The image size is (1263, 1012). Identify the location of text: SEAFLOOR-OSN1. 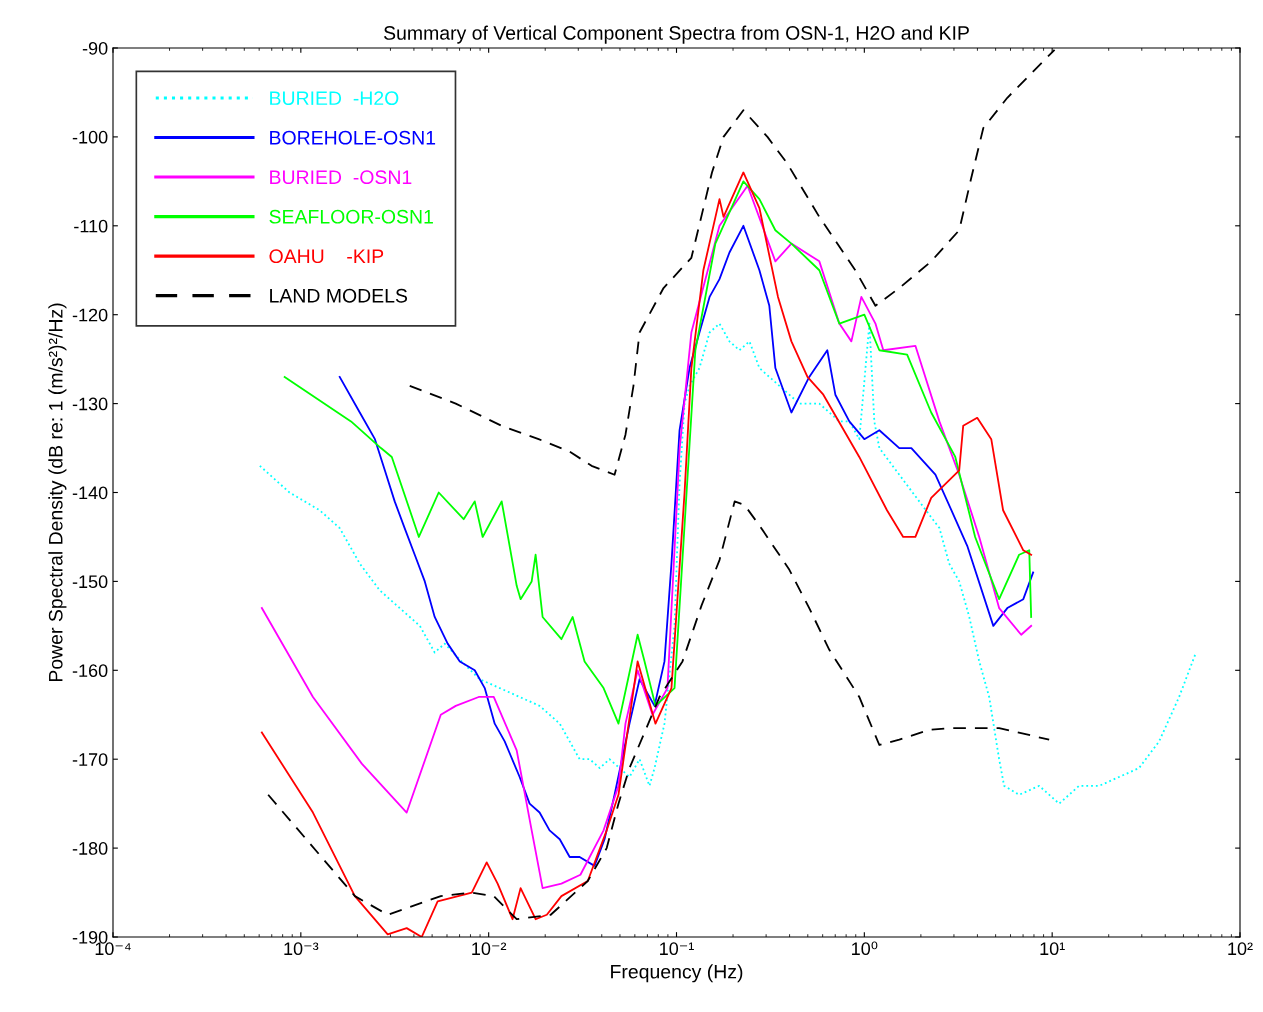
(351, 216).